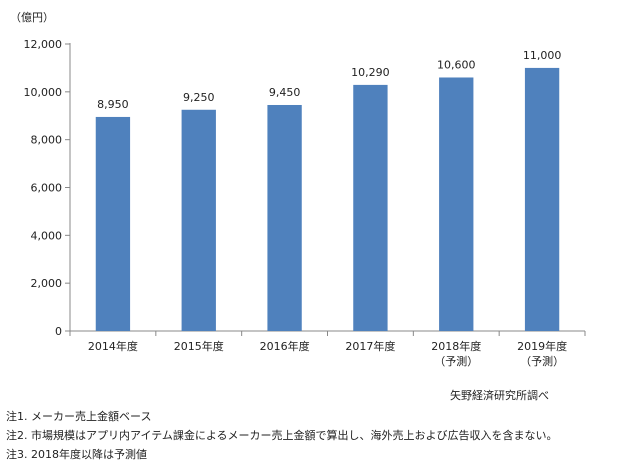 The width and height of the screenshot is (629, 471). Describe the element at coordinates (47, 235) in the screenshot. I see `y-tick-label: 4,000` at that location.